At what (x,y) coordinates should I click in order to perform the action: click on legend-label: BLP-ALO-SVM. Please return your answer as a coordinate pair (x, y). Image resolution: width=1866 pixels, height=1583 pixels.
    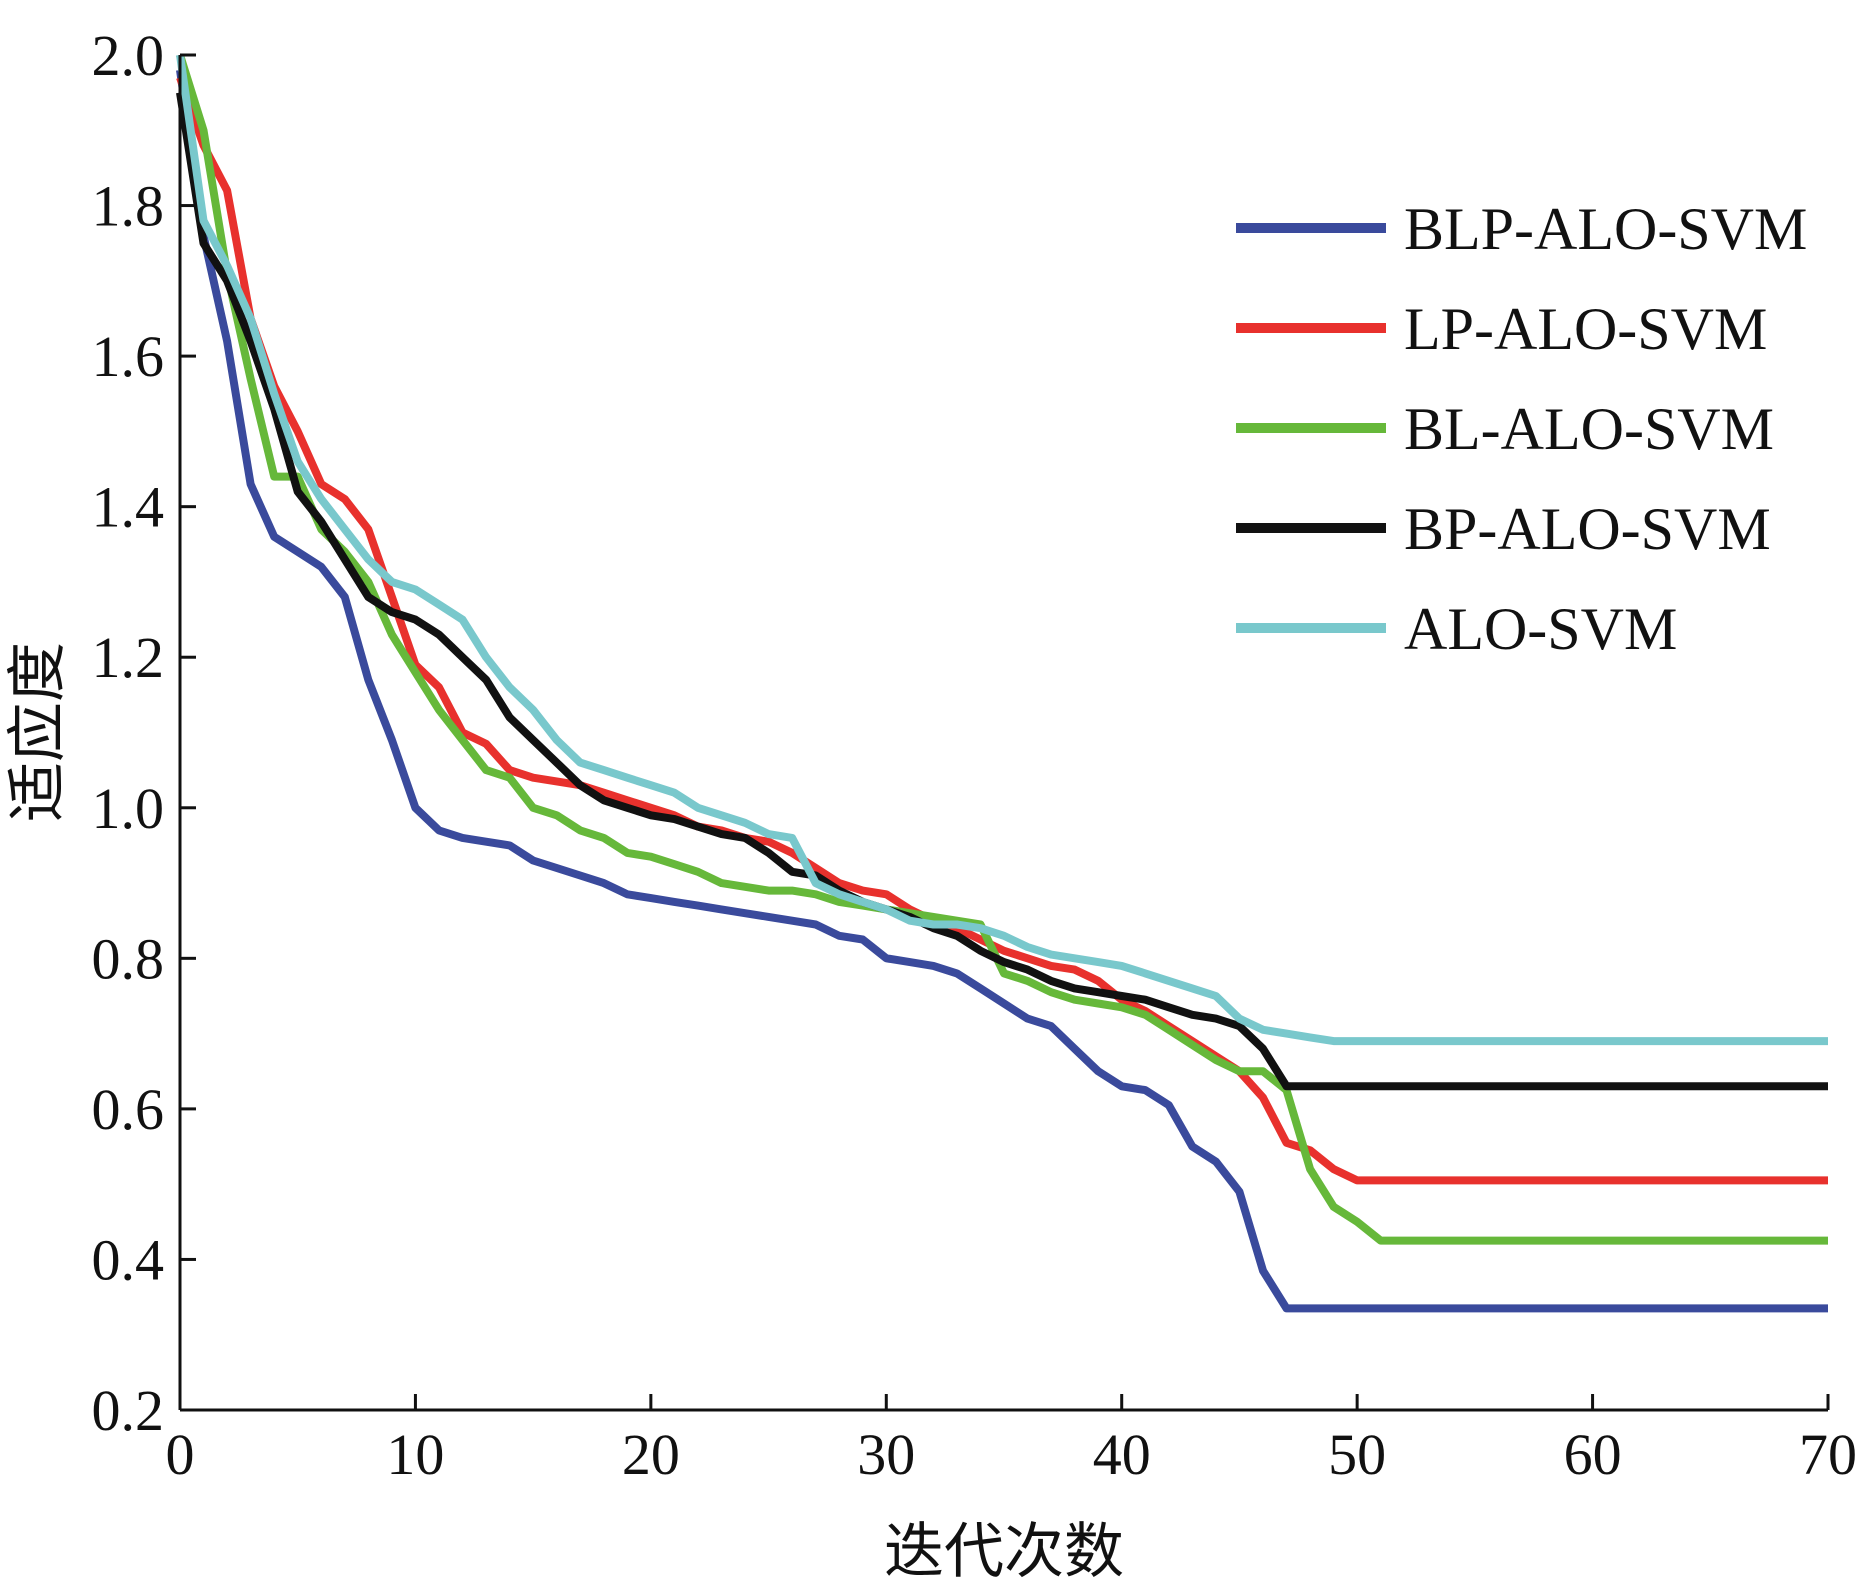
    Looking at the image, I should click on (1605, 229).